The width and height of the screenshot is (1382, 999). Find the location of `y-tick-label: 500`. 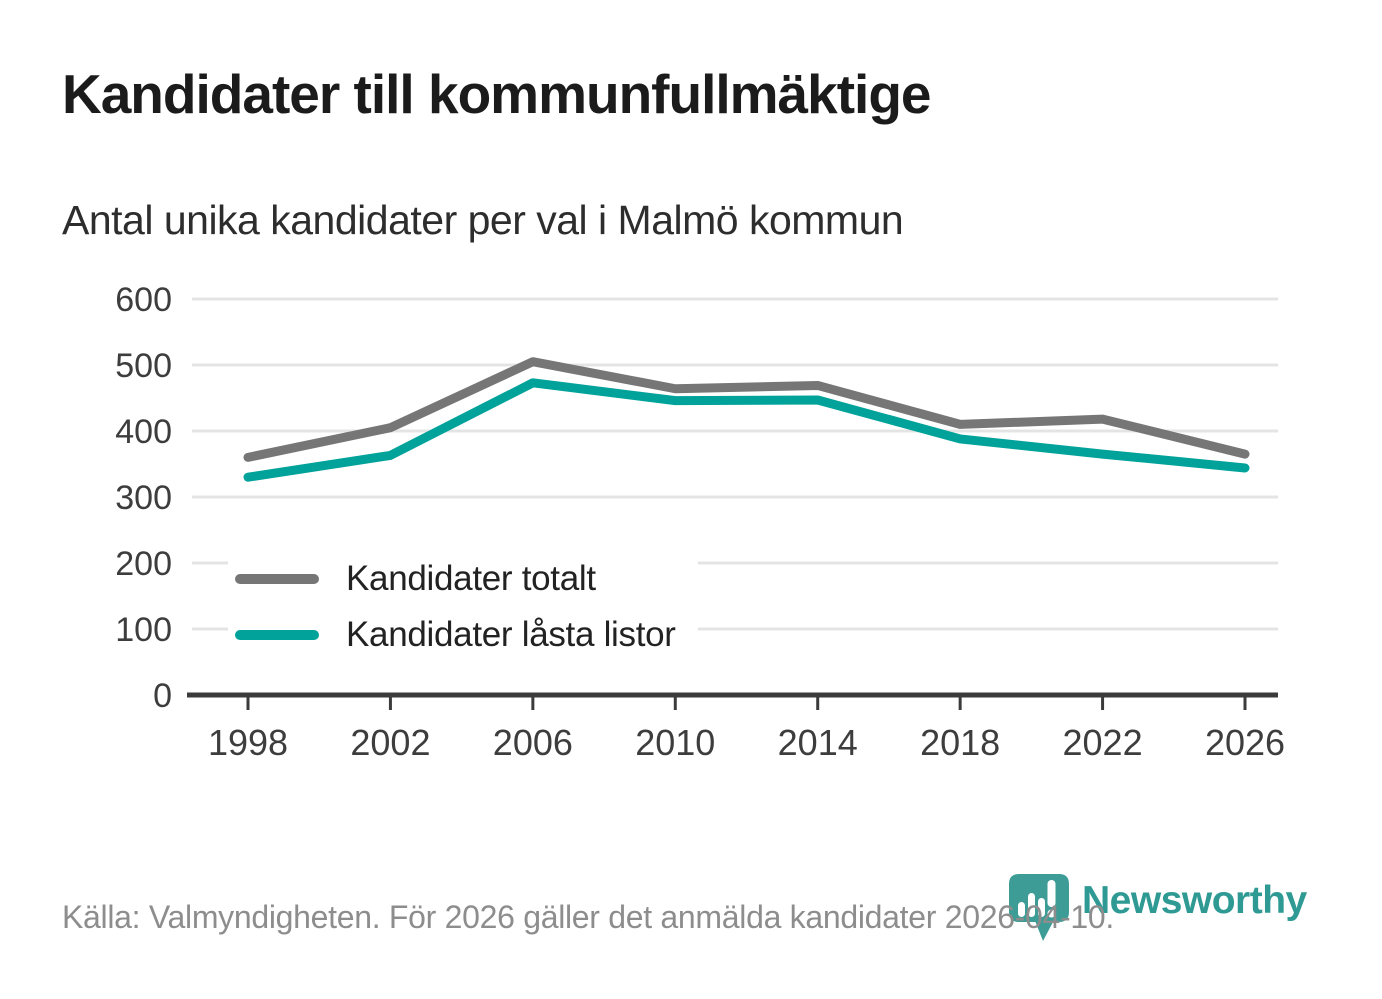

y-tick-label: 500 is located at coordinates (143, 366).